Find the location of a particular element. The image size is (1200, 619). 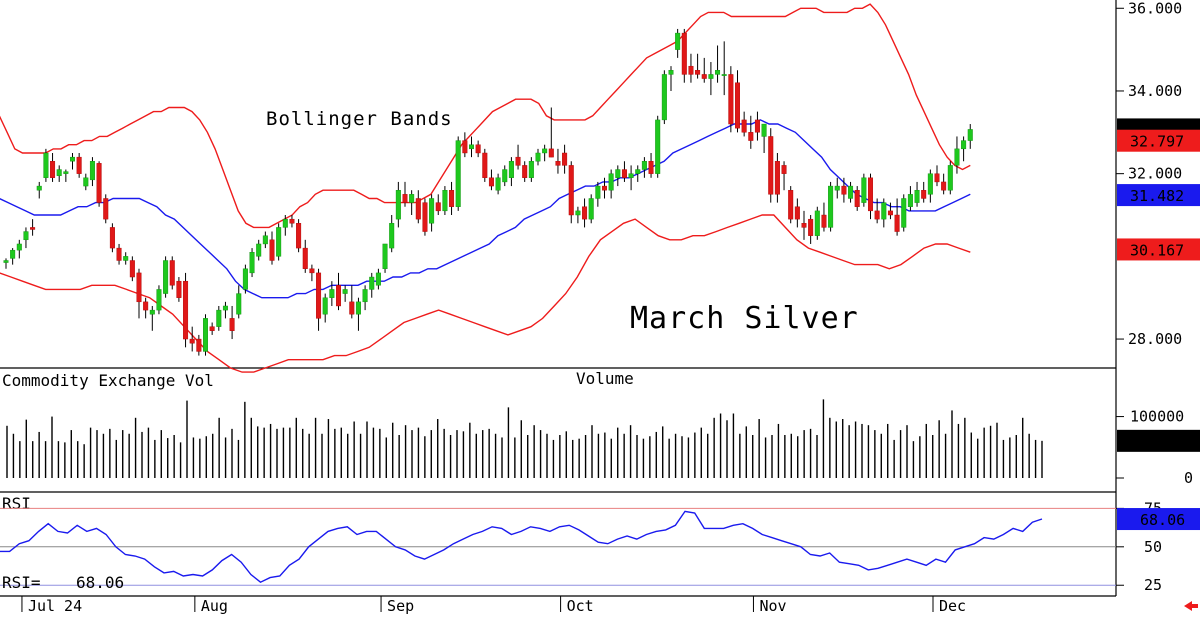

rsi-tick-label: 25 is located at coordinates (1153, 585).